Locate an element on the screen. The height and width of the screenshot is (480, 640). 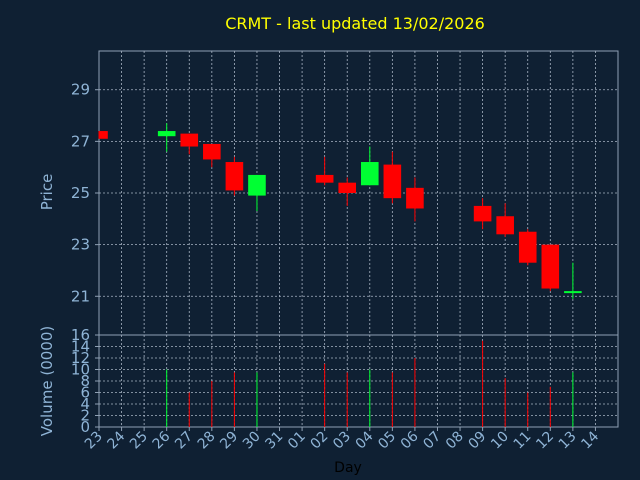
volume-axis-label: Volume (0000) is located at coordinates (47, 381).